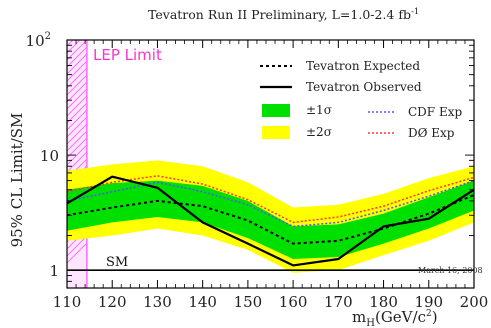 The width and height of the screenshot is (491, 328). I want to click on y-tick-label: 102, so click(38, 40).